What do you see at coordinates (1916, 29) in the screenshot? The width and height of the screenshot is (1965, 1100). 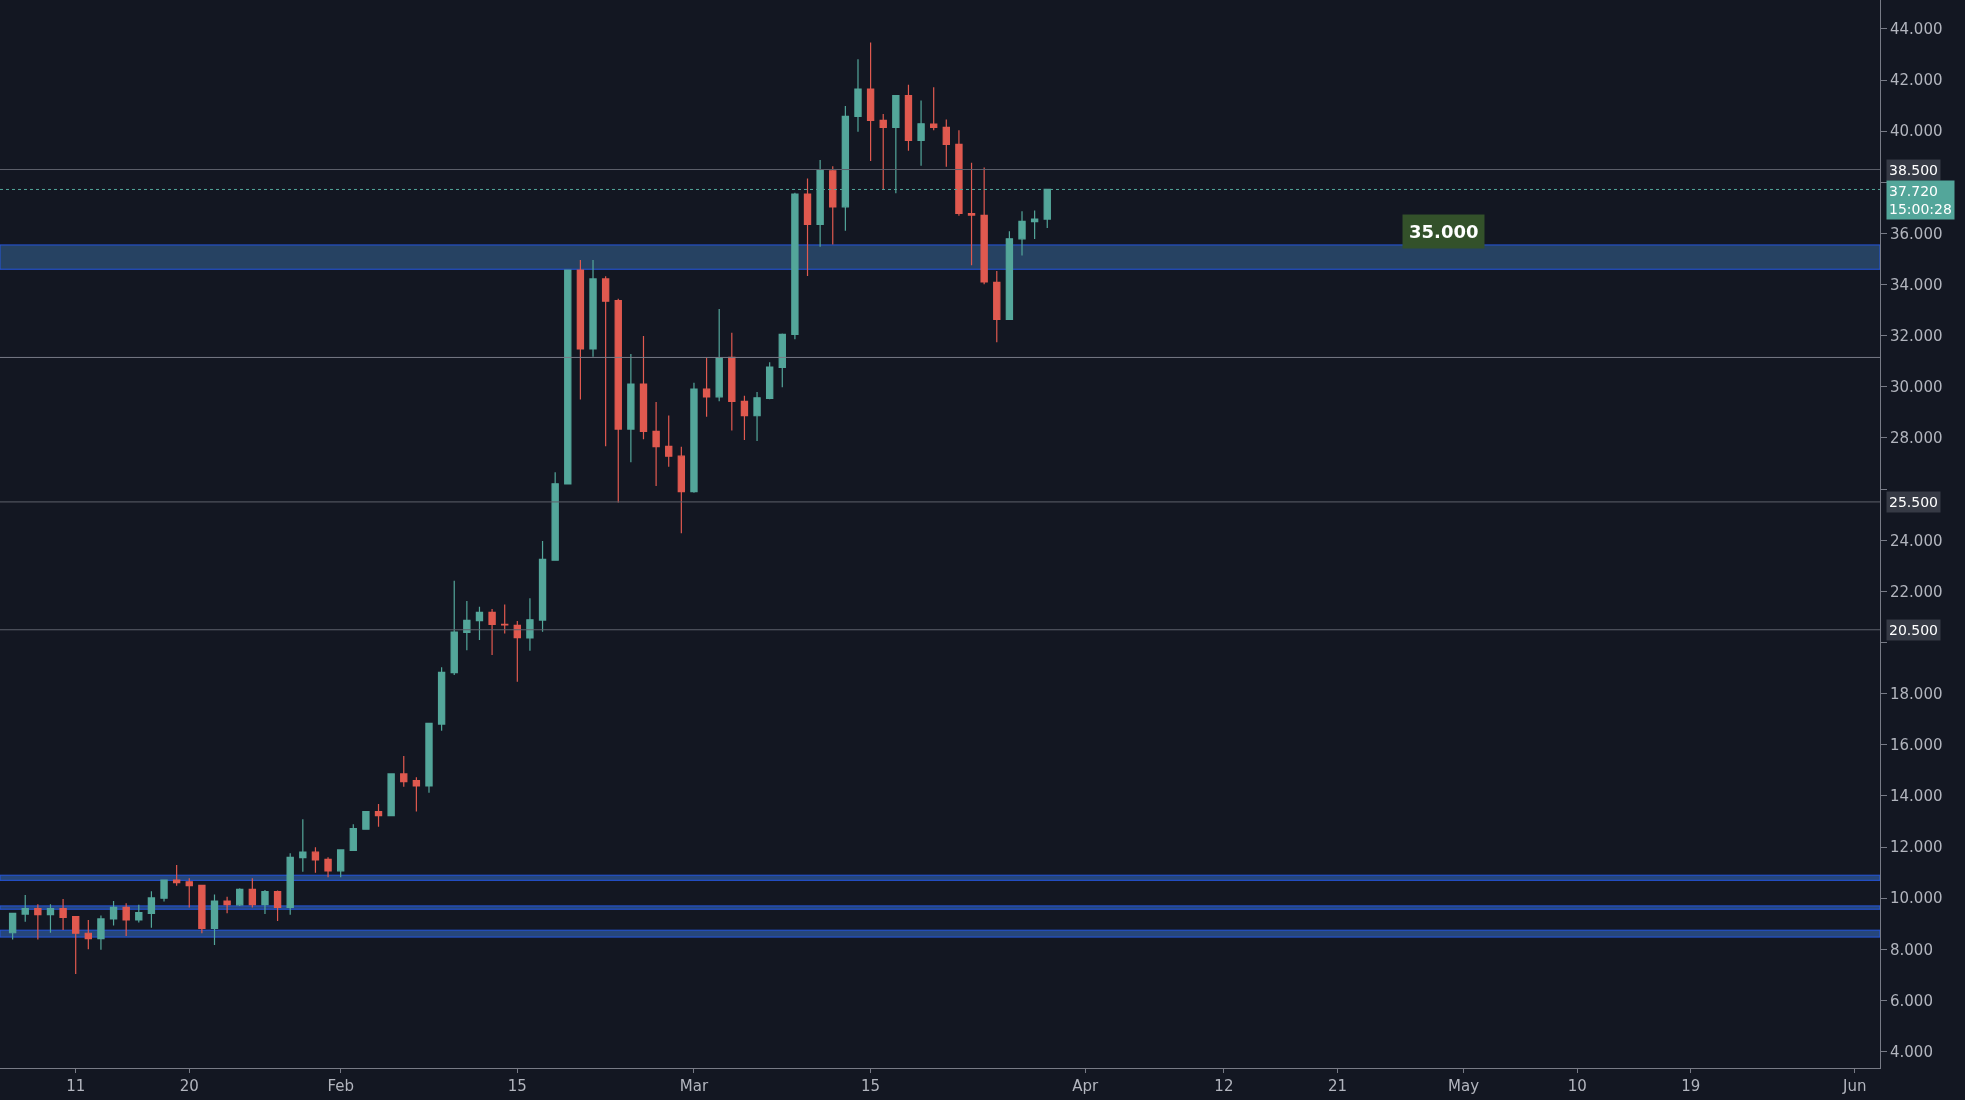 I see `y-tick-label: 44.000` at bounding box center [1916, 29].